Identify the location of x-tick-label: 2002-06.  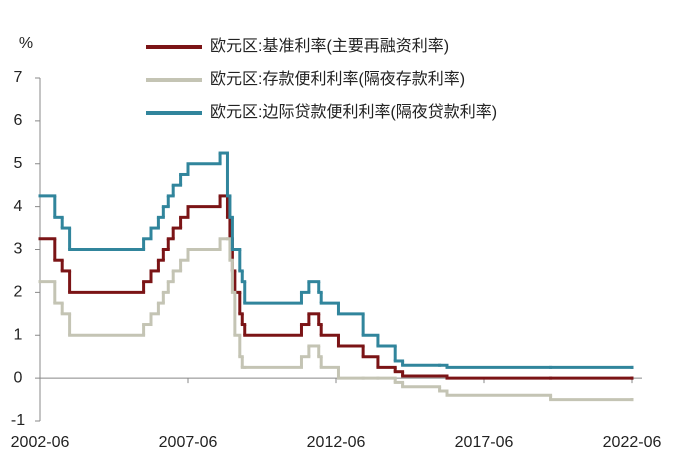
(40, 442).